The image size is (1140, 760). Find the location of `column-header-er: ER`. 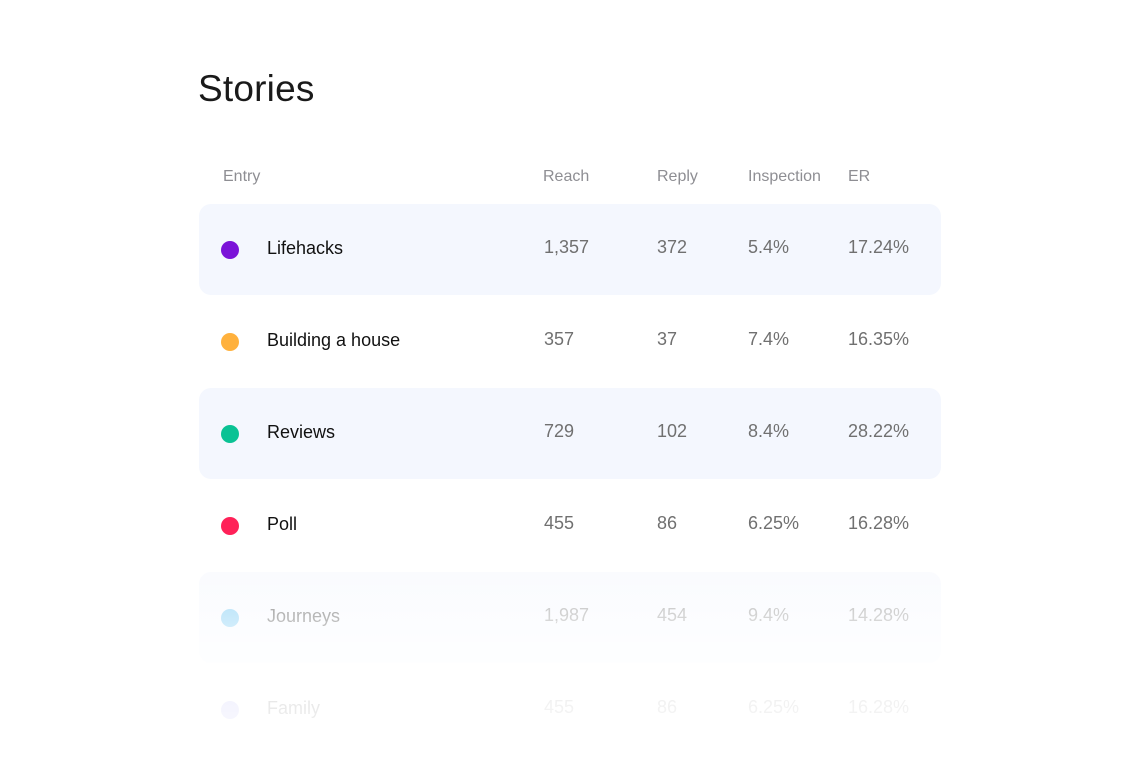

column-header-er: ER is located at coordinates (859, 176).